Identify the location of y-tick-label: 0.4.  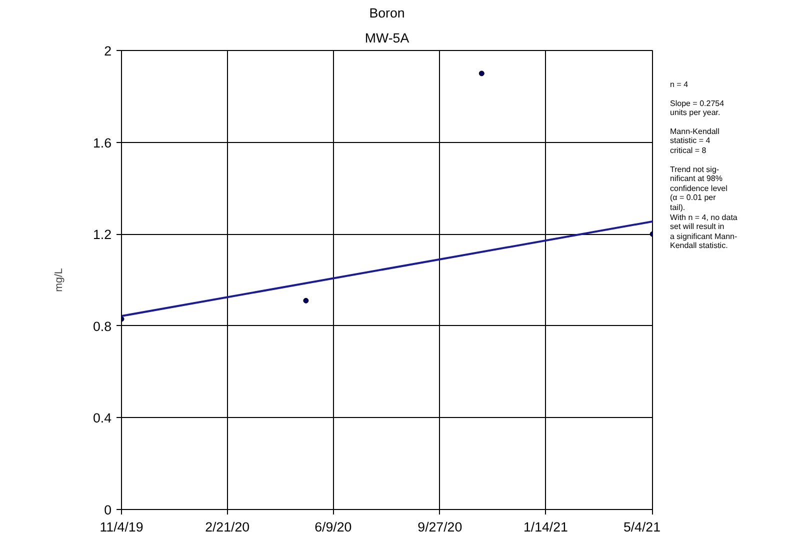
(102, 418).